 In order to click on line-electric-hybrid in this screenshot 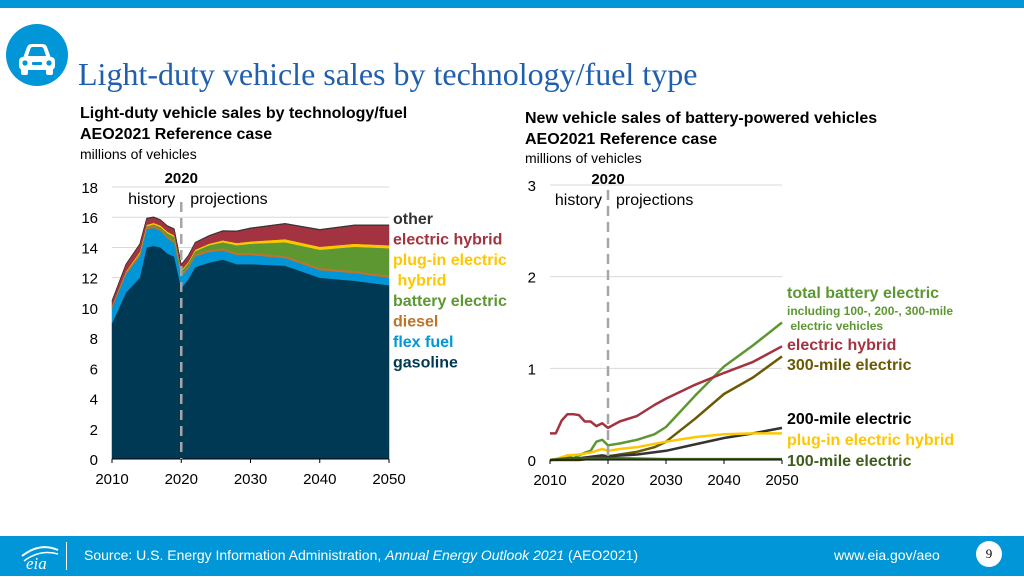, I will do `click(666, 390)`.